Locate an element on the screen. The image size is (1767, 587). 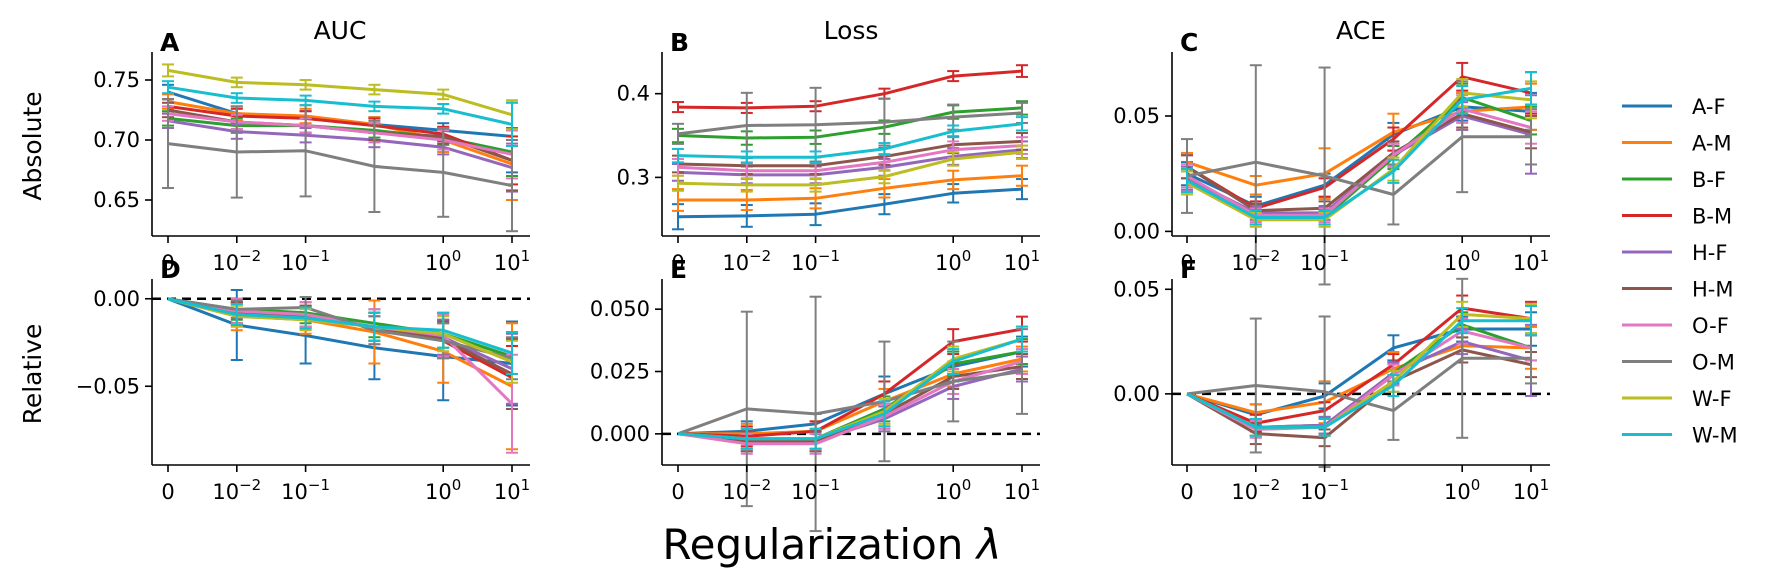
y-tick-label: 0.75 is located at coordinates (116, 80).